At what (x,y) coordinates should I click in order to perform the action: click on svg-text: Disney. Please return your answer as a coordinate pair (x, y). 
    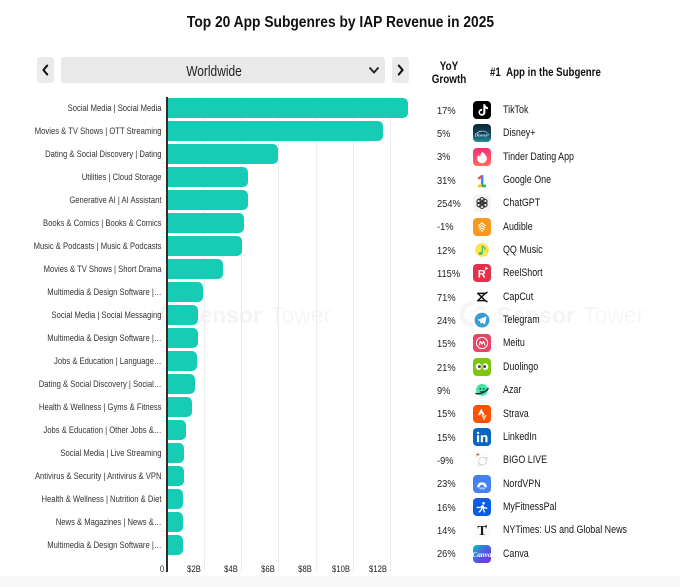
    Looking at the image, I should click on (480, 134).